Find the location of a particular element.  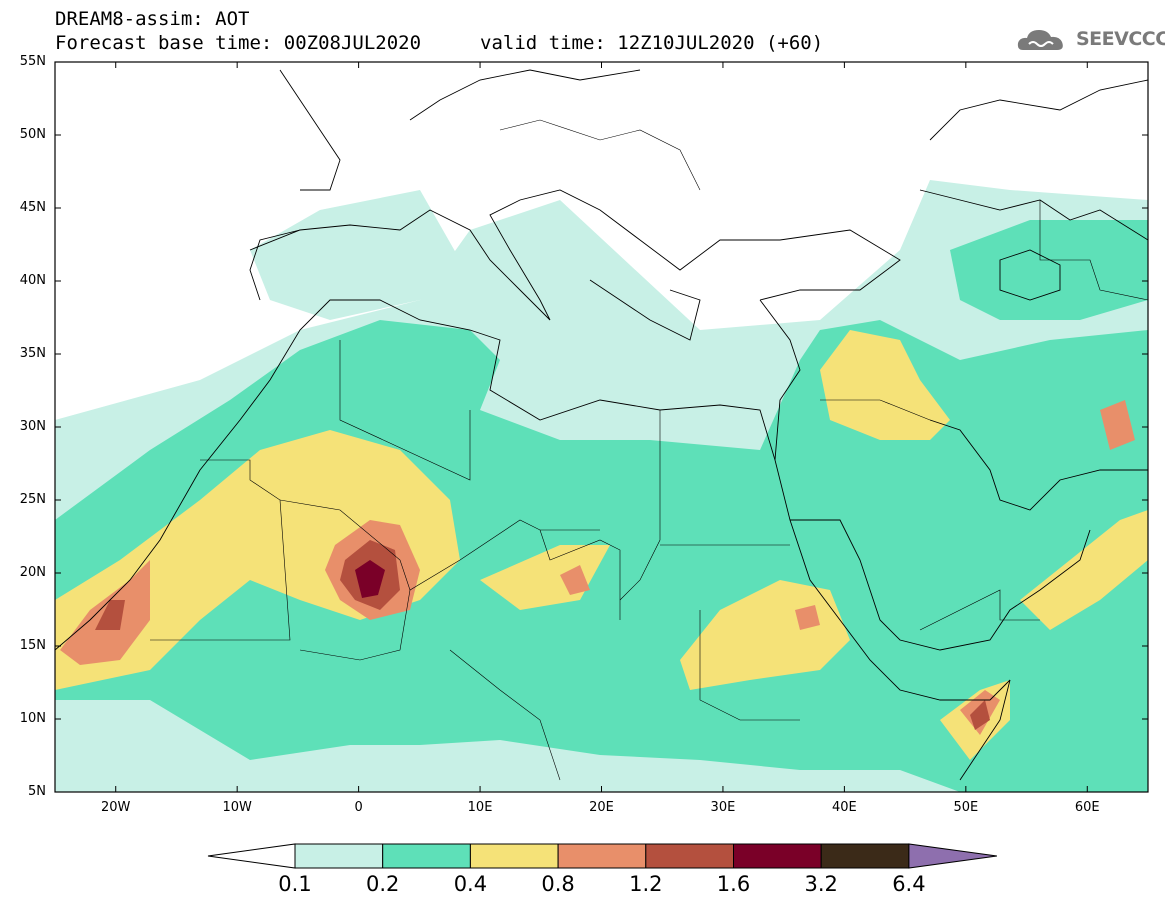

lat-label: 35N is located at coordinates (32, 353).